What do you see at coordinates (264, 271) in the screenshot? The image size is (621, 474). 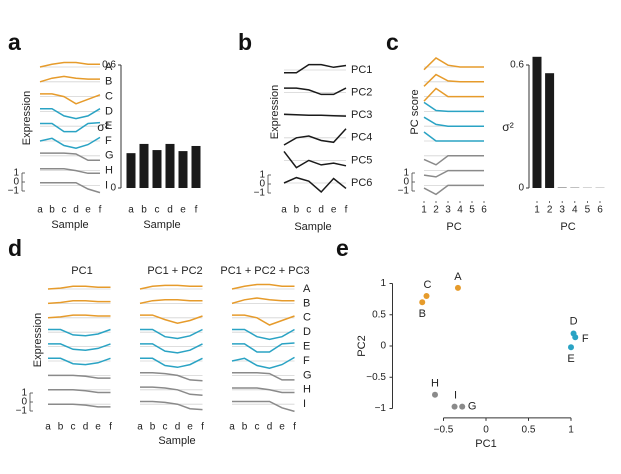 I see `subplot-title: PC1 + PC2 + PC3` at bounding box center [264, 271].